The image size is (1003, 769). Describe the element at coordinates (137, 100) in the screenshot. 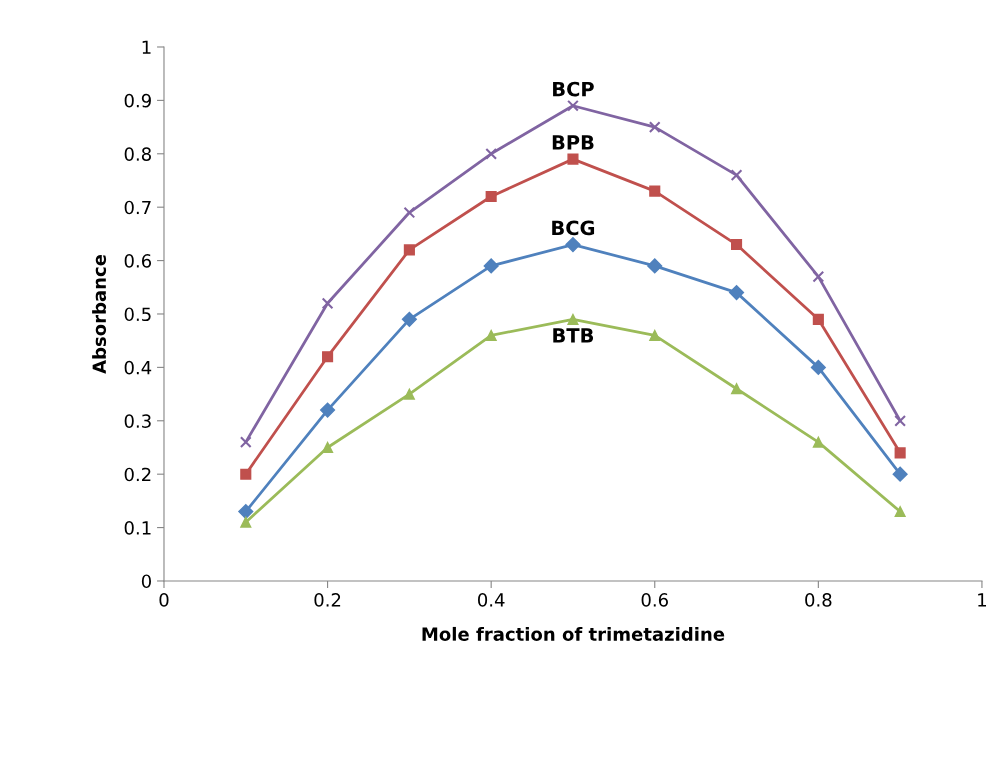

I see `y-tick-label: 0.9` at that location.